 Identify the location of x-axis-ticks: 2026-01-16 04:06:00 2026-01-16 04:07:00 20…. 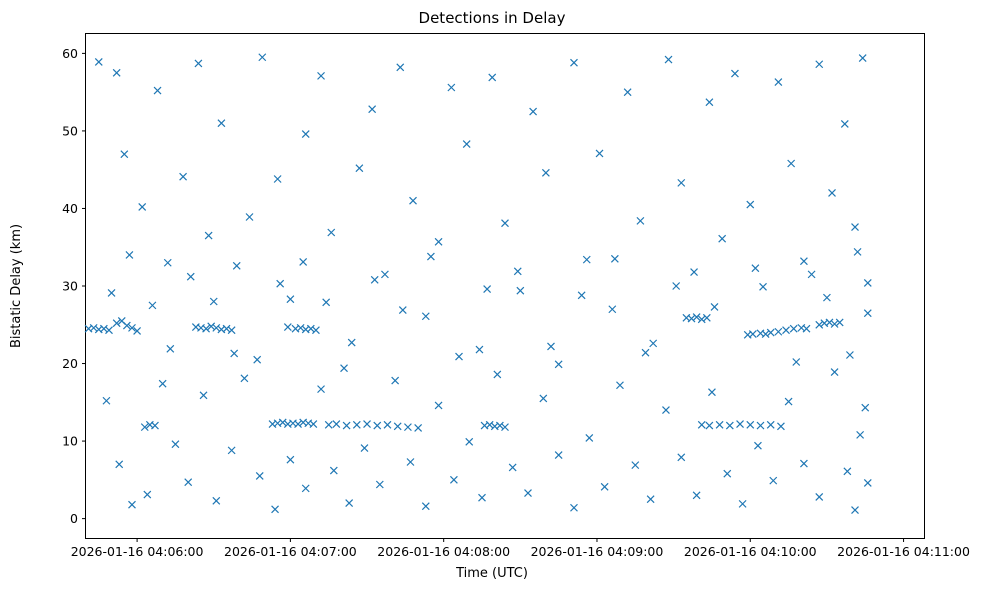
(520, 548).